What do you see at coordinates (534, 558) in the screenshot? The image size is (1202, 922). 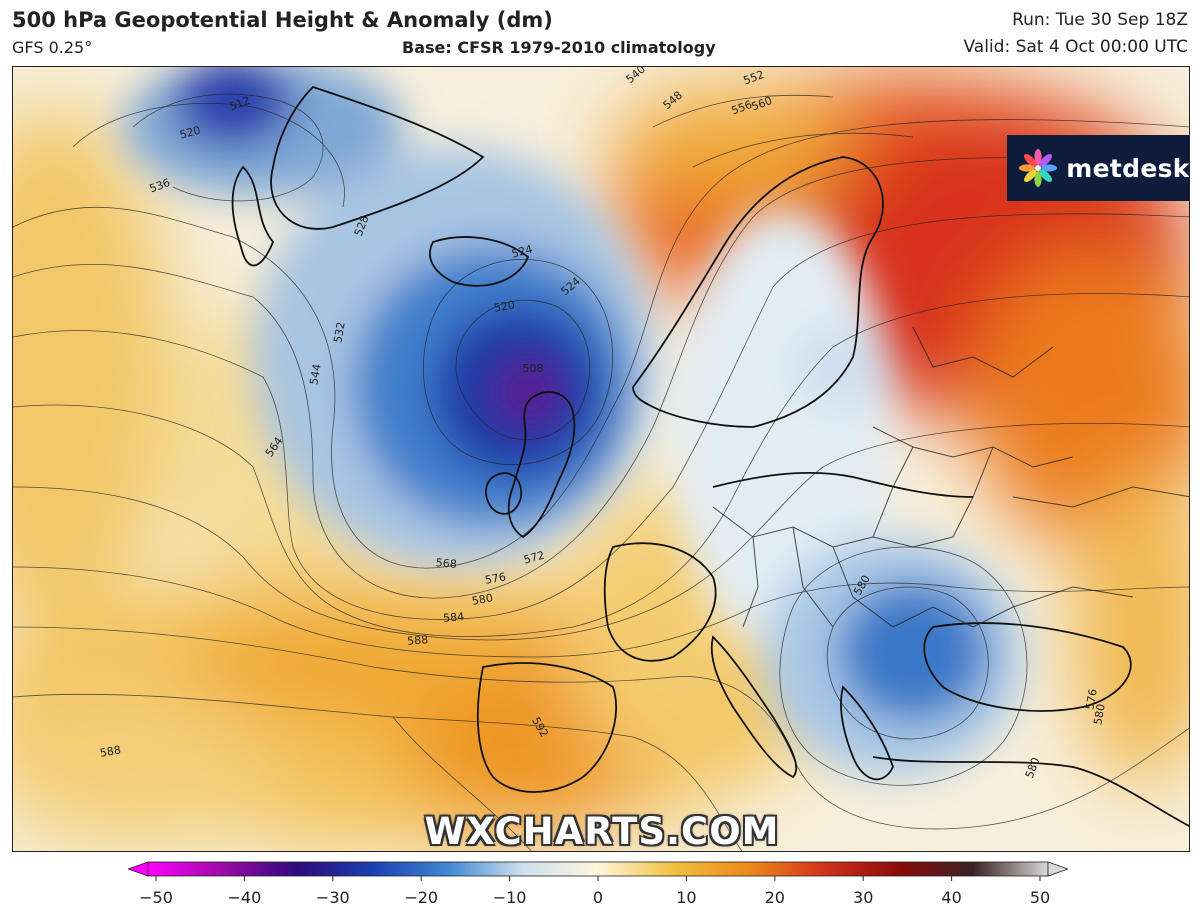 I see `contour-label: 572` at bounding box center [534, 558].